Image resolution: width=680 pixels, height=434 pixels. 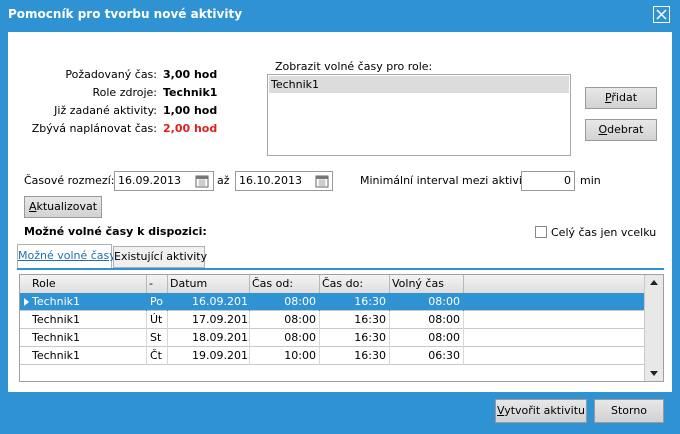 What do you see at coordinates (125, 14) in the screenshot?
I see `window-title: Pomocník pro tvorbu nové aktivity` at bounding box center [125, 14].